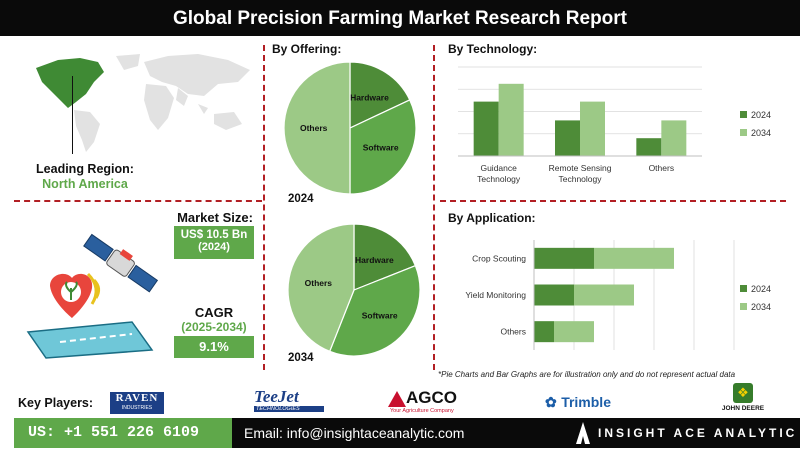  Describe the element at coordinates (743, 132) in the screenshot. I see `tech-legend-swatch-2034` at that location.